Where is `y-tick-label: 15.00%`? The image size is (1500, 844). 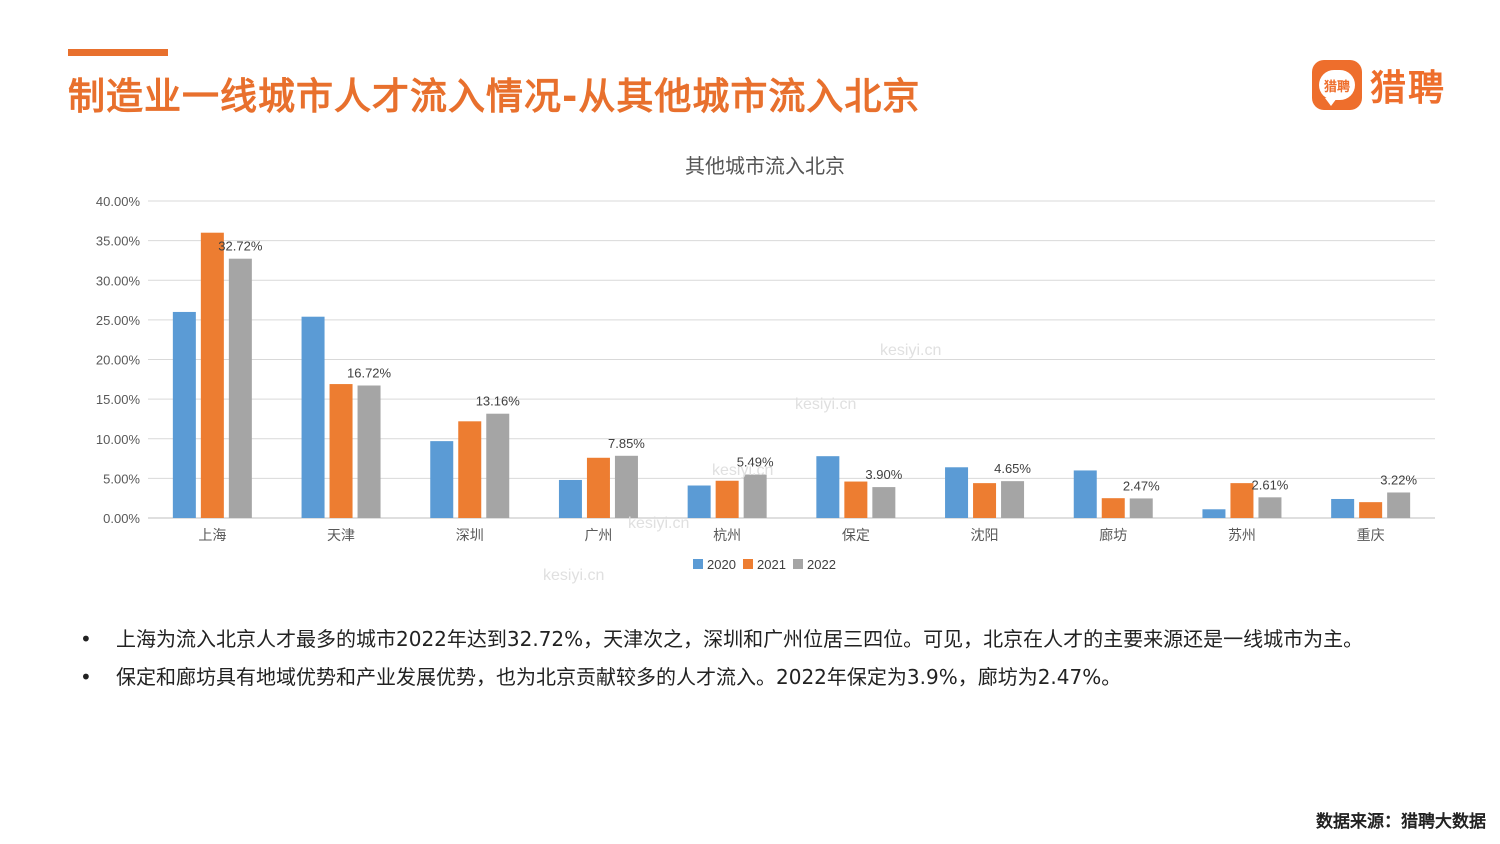 y-tick-label: 15.00% is located at coordinates (118, 399).